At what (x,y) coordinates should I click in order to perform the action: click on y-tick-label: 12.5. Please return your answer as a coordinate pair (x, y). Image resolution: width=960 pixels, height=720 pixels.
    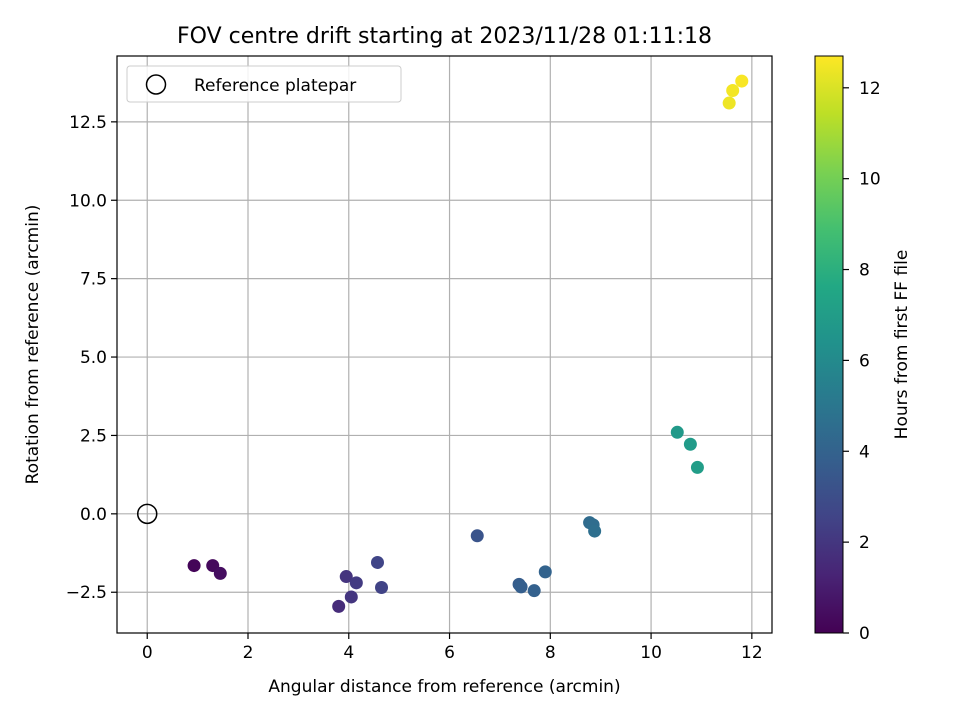
    Looking at the image, I should click on (88, 123).